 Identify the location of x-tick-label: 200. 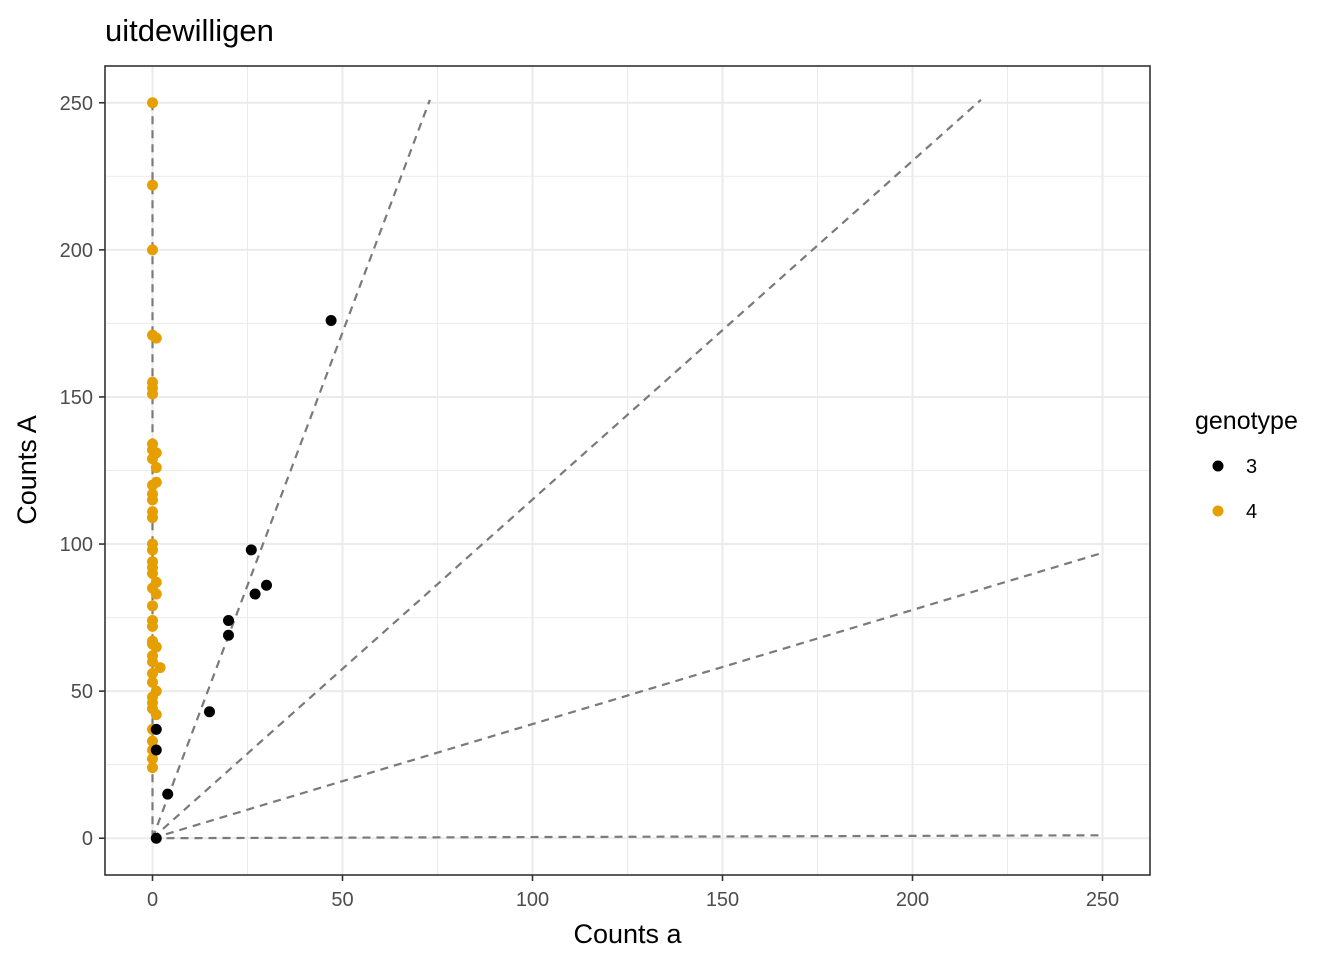
(912, 900).